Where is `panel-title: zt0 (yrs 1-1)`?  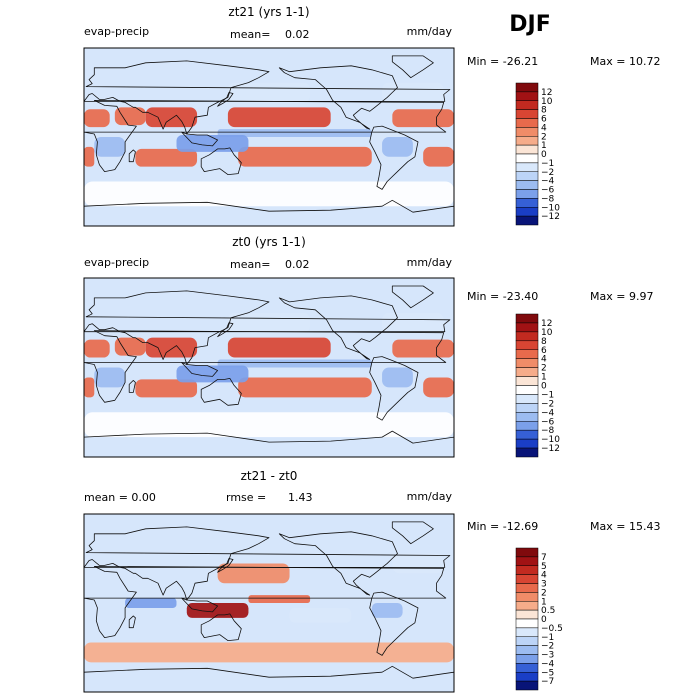 panel-title: zt0 (yrs 1-1) is located at coordinates (269, 242).